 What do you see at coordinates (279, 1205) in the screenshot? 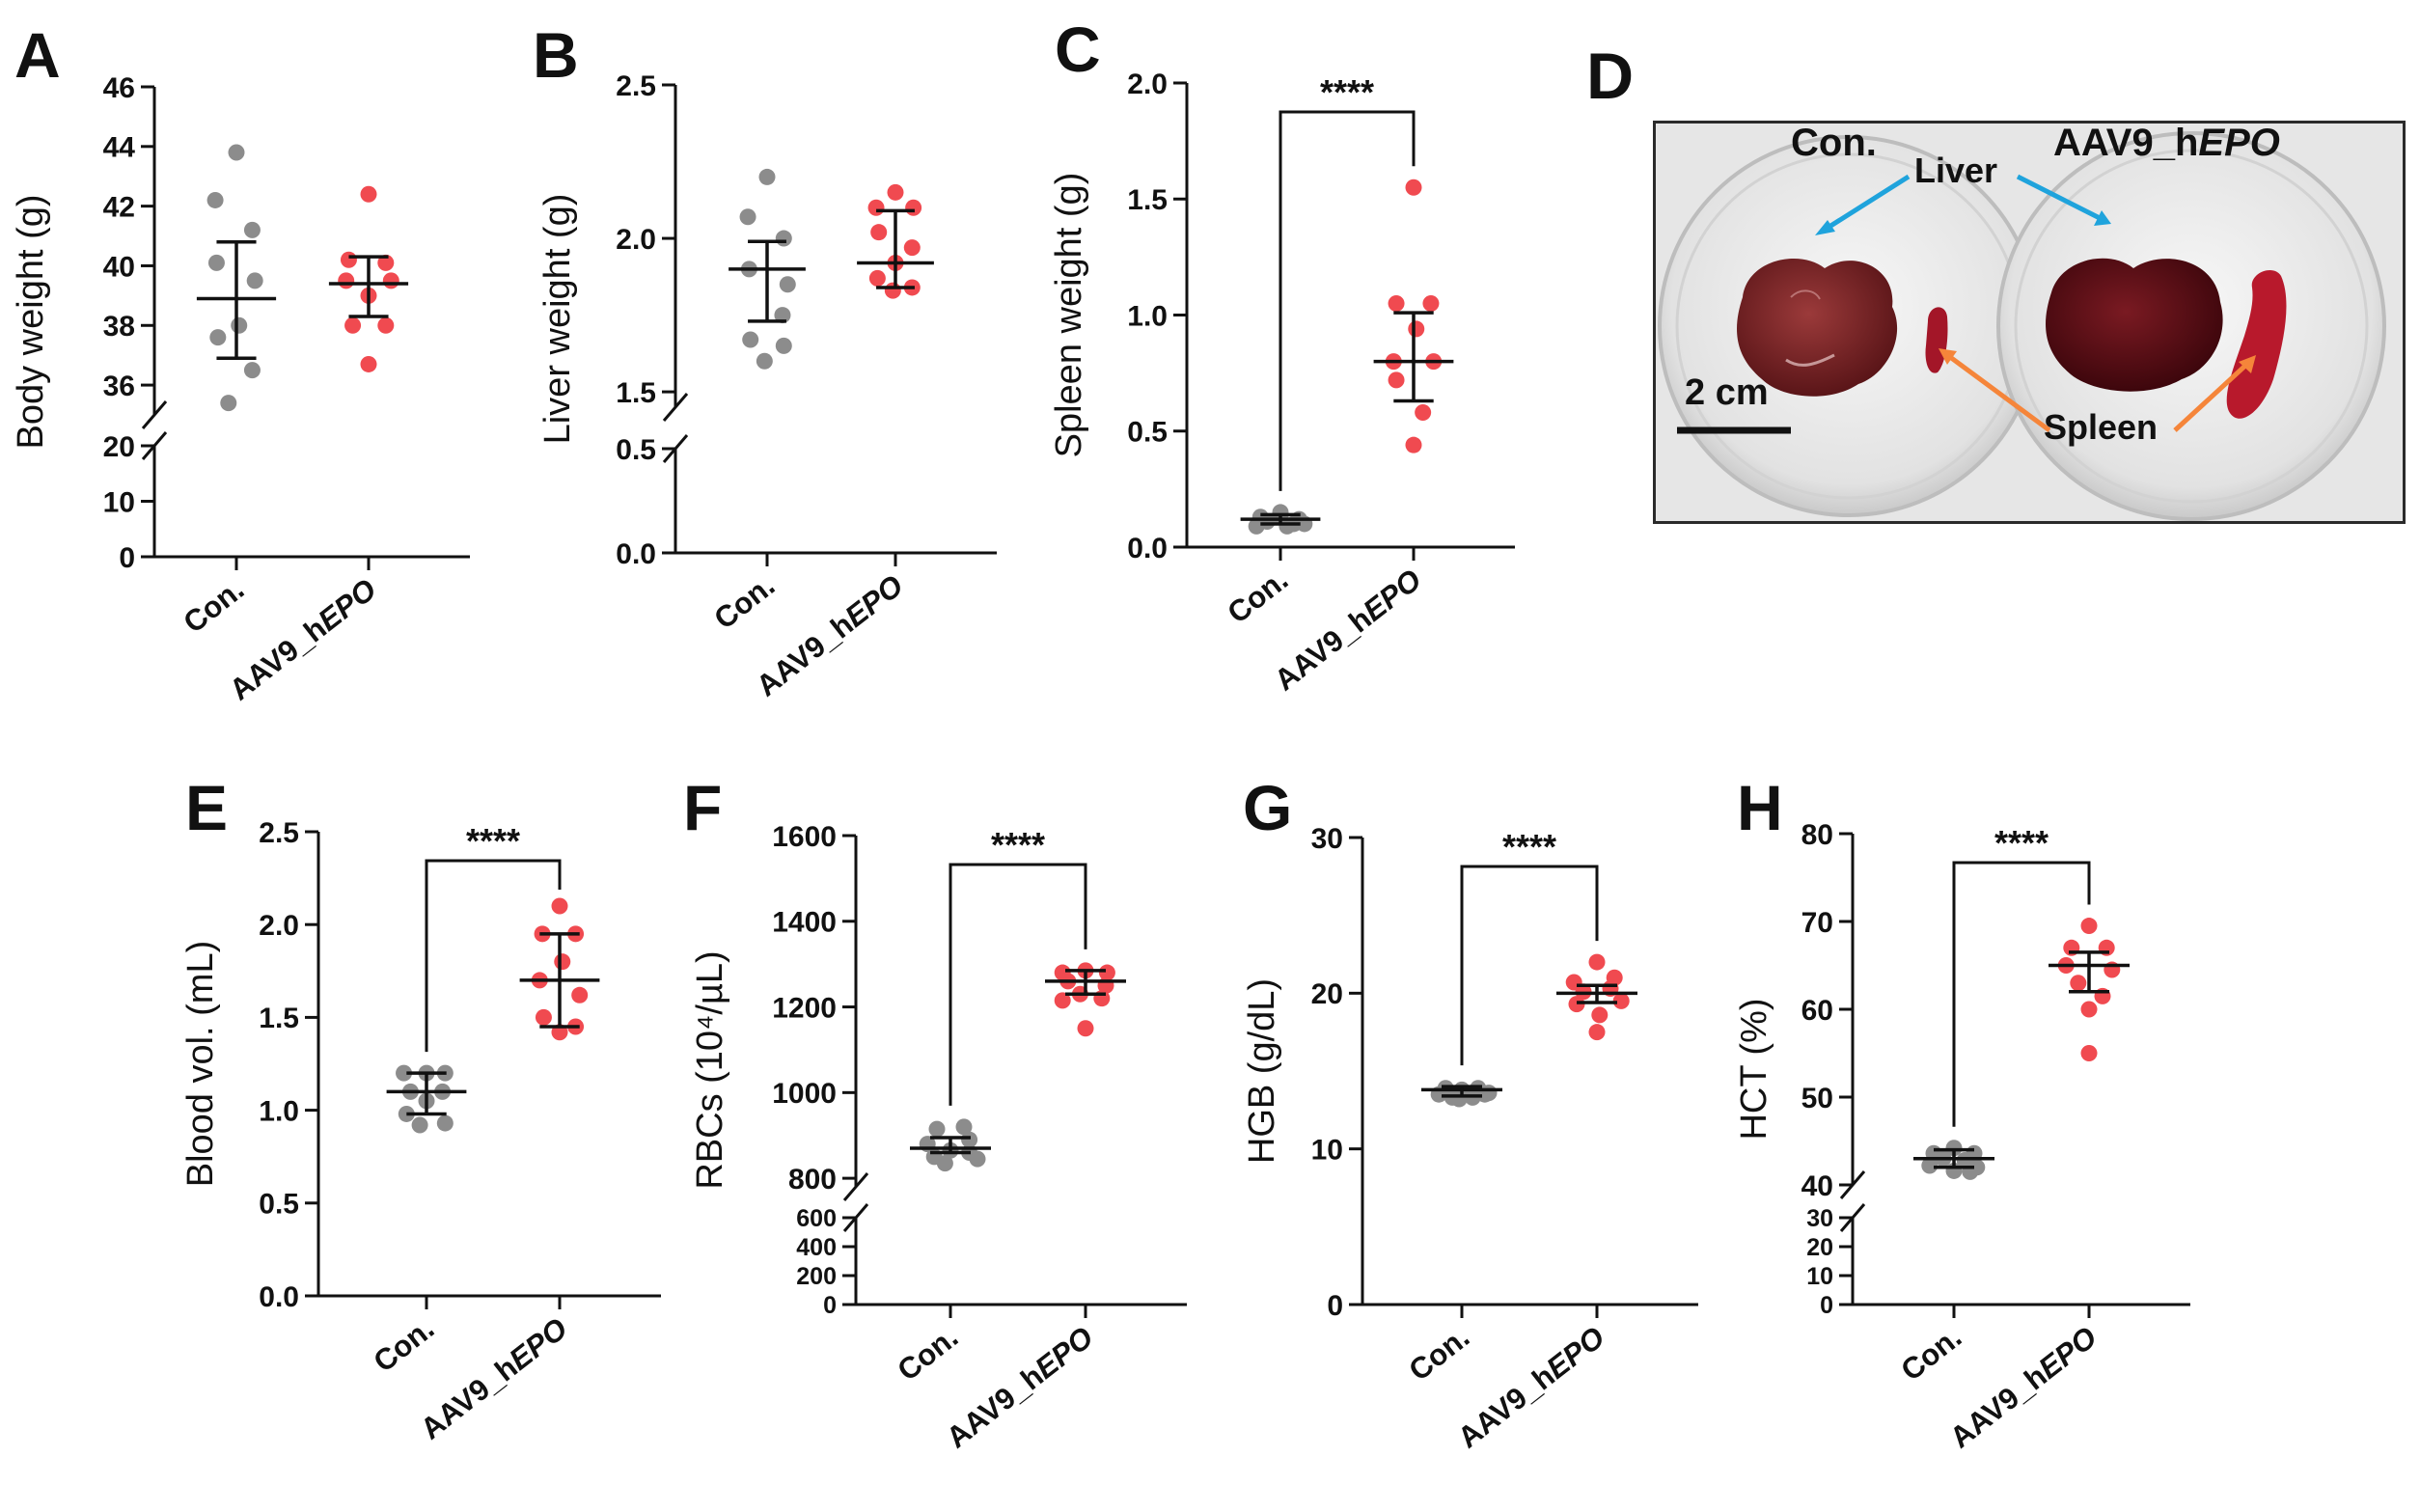
I see `y-tick-label-e: 0.5` at bounding box center [279, 1205].